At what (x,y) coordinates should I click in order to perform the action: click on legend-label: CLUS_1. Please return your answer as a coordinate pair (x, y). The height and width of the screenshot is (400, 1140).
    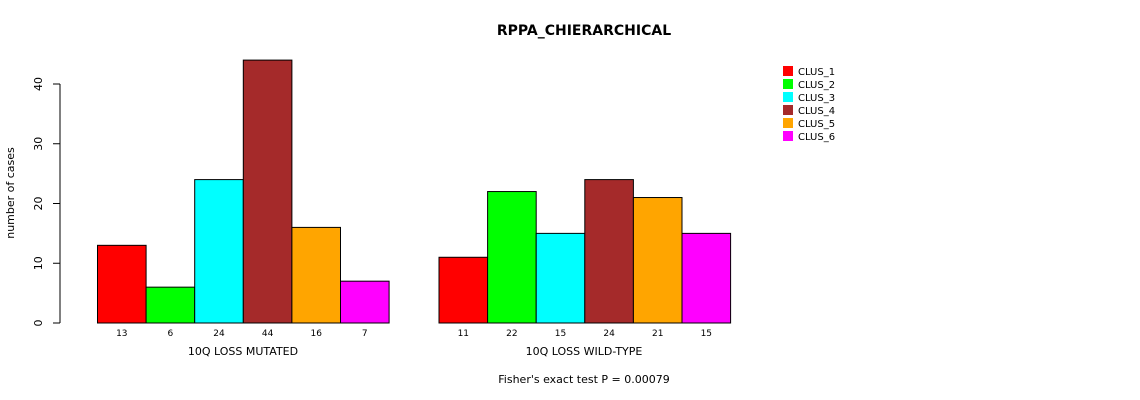
    Looking at the image, I should click on (816, 72).